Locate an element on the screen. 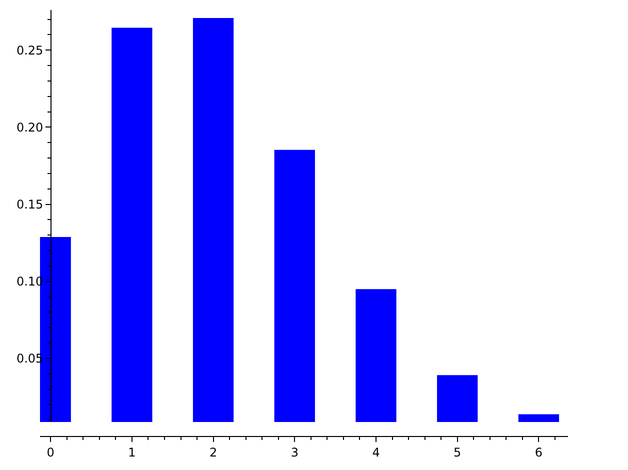 This screenshot has width=628, height=470. y-tick-label: 0.20 is located at coordinates (30, 127).